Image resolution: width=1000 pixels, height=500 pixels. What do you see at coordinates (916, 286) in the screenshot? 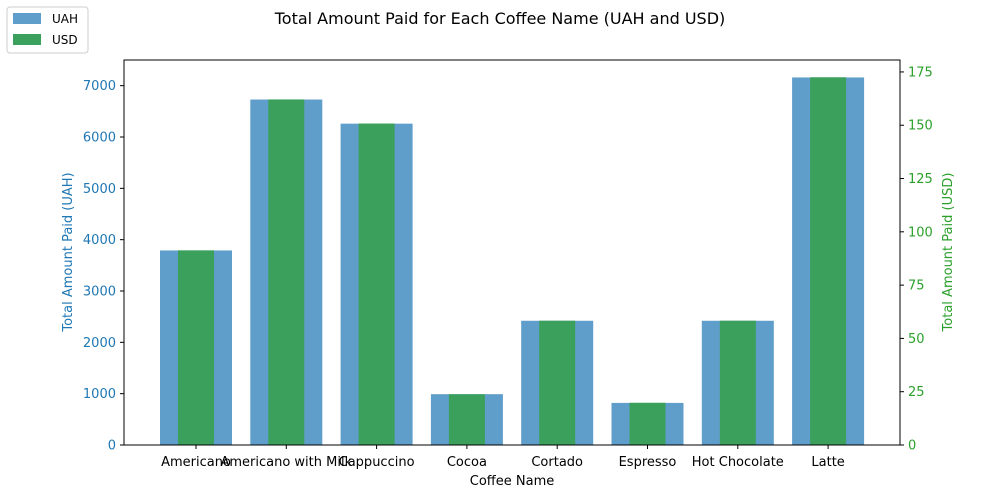
I see `right-tick-label: 75` at bounding box center [916, 286].